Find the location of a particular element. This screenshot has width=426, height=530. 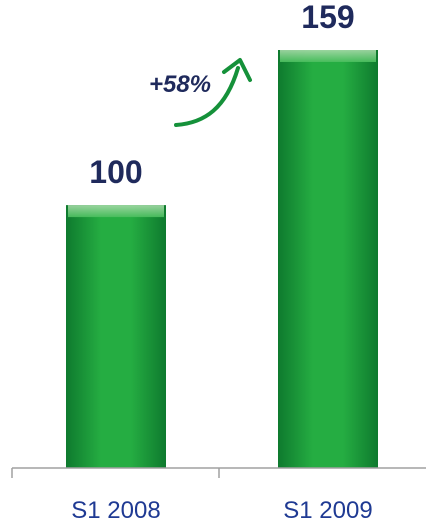

category-label-s1-2008: S1 2008 is located at coordinates (115, 510).